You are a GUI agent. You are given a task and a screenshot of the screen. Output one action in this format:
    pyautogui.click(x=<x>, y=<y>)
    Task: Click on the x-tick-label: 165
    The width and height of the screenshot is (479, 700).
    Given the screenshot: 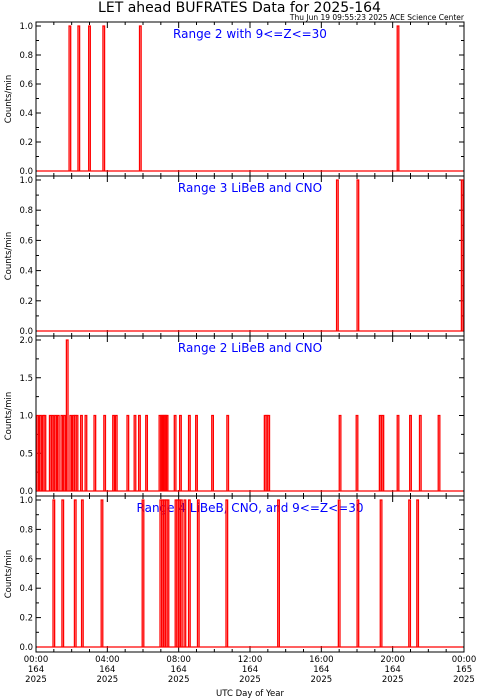 What is the action you would take?
    pyautogui.click(x=464, y=670)
    